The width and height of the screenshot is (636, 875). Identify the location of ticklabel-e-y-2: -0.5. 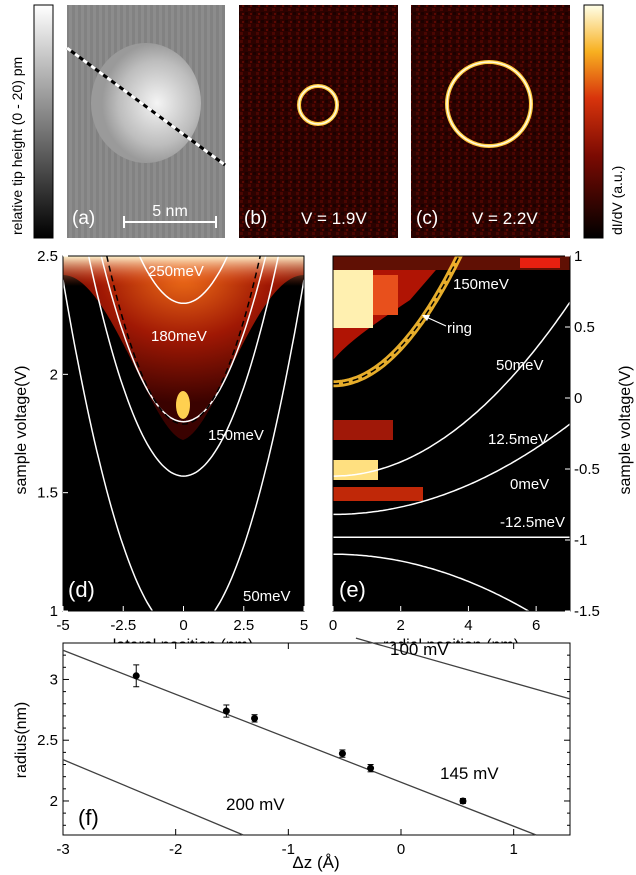
(587, 469).